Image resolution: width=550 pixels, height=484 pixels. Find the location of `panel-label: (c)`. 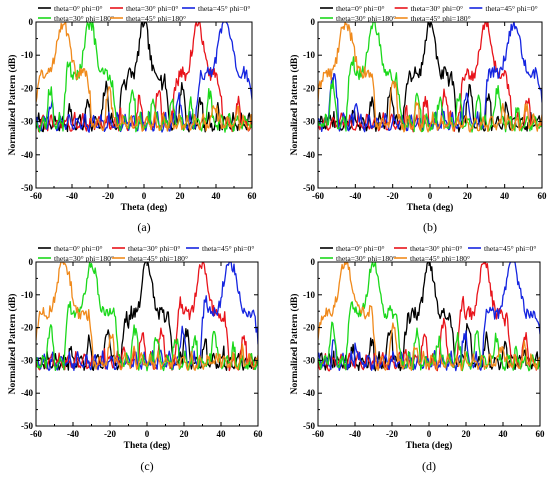

panel-label: (c) is located at coordinates (146, 466).